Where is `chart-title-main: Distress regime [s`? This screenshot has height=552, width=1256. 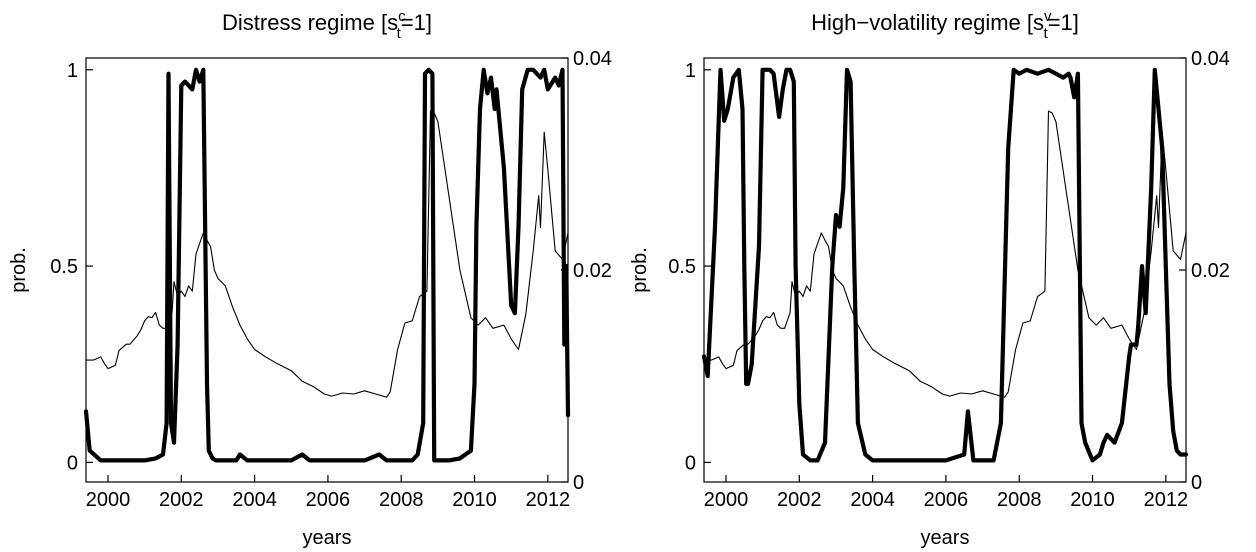
chart-title-main: Distress regime [s is located at coordinates (310, 22).